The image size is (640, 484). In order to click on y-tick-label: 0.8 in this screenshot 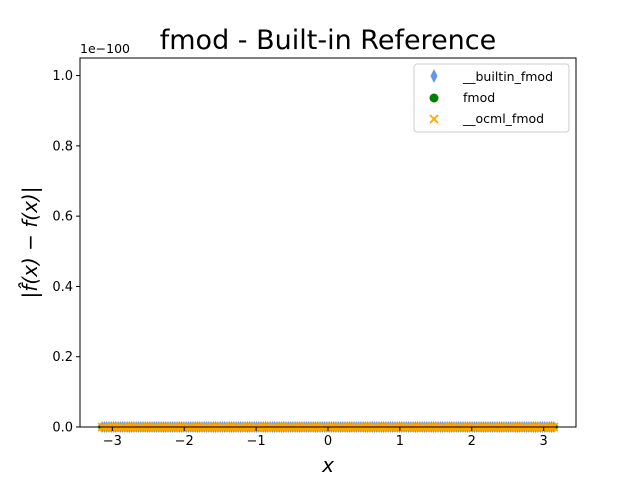, I will do `click(62, 146)`.